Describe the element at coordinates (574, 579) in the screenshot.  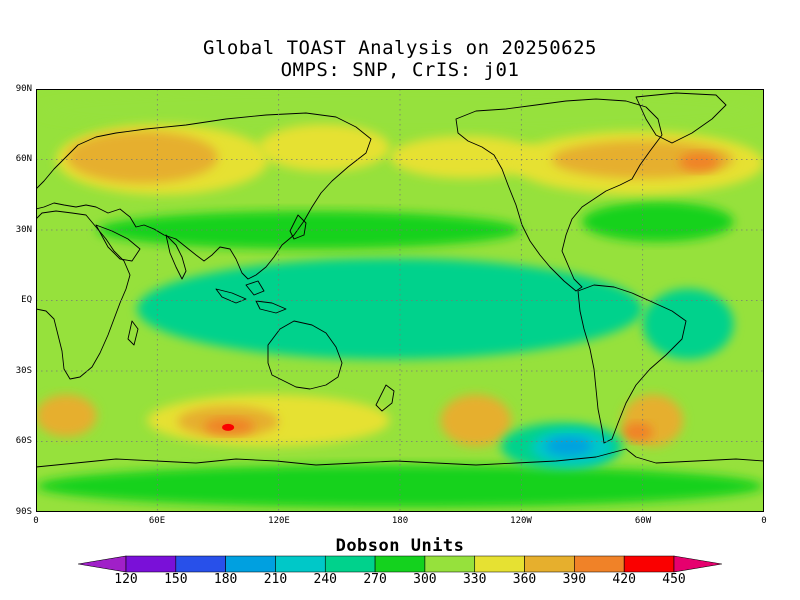
I see `colorbar-label: 390` at that location.